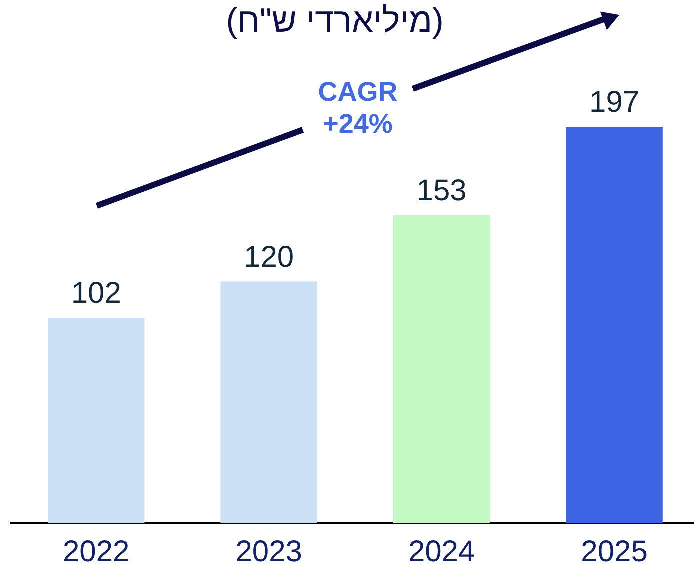 This screenshot has height=566, width=694. I want to click on data-label: 120, so click(269, 257).